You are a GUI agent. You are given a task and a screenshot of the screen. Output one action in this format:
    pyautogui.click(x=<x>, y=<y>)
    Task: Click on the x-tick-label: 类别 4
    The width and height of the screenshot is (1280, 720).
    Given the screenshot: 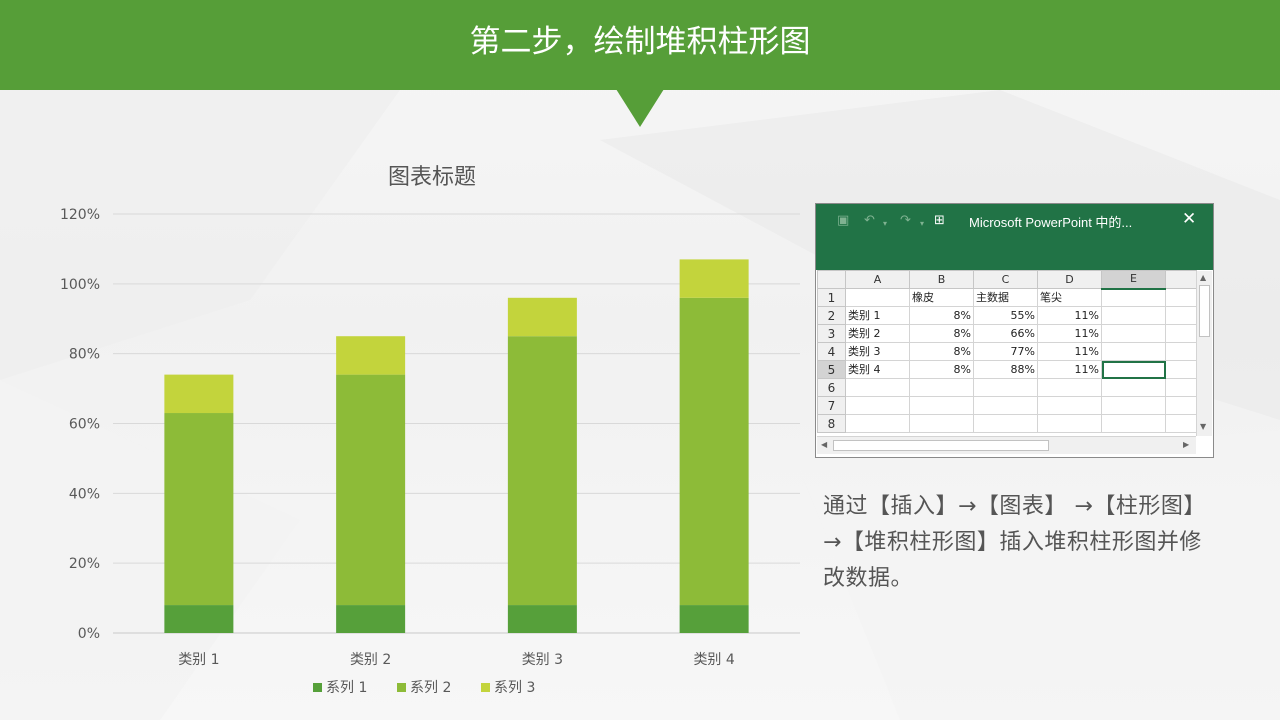 What is the action you would take?
    pyautogui.click(x=713, y=660)
    